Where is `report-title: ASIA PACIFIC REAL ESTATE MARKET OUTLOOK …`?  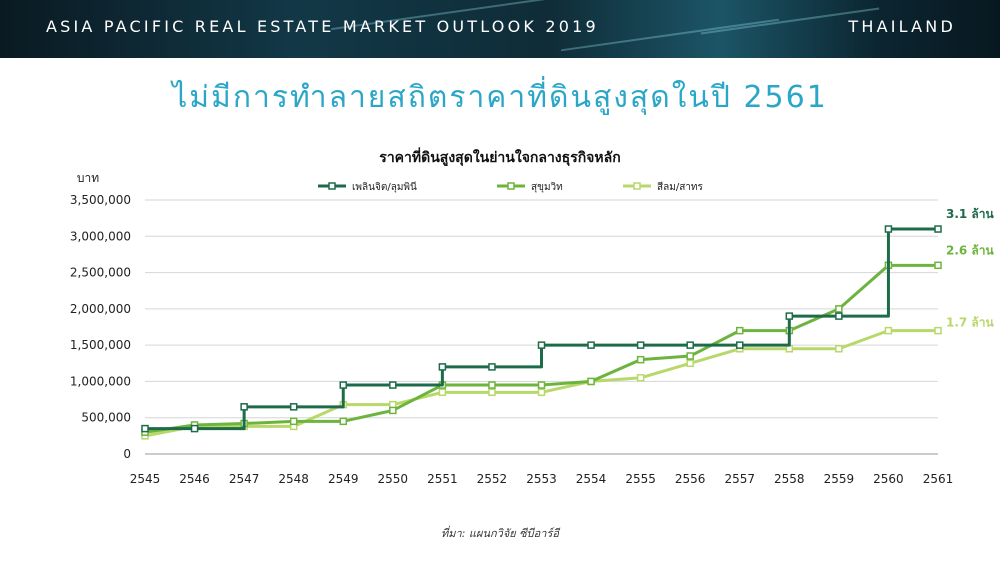
report-title: ASIA PACIFIC REAL ESTATE MARKET OUTLOOK … is located at coordinates (322, 26).